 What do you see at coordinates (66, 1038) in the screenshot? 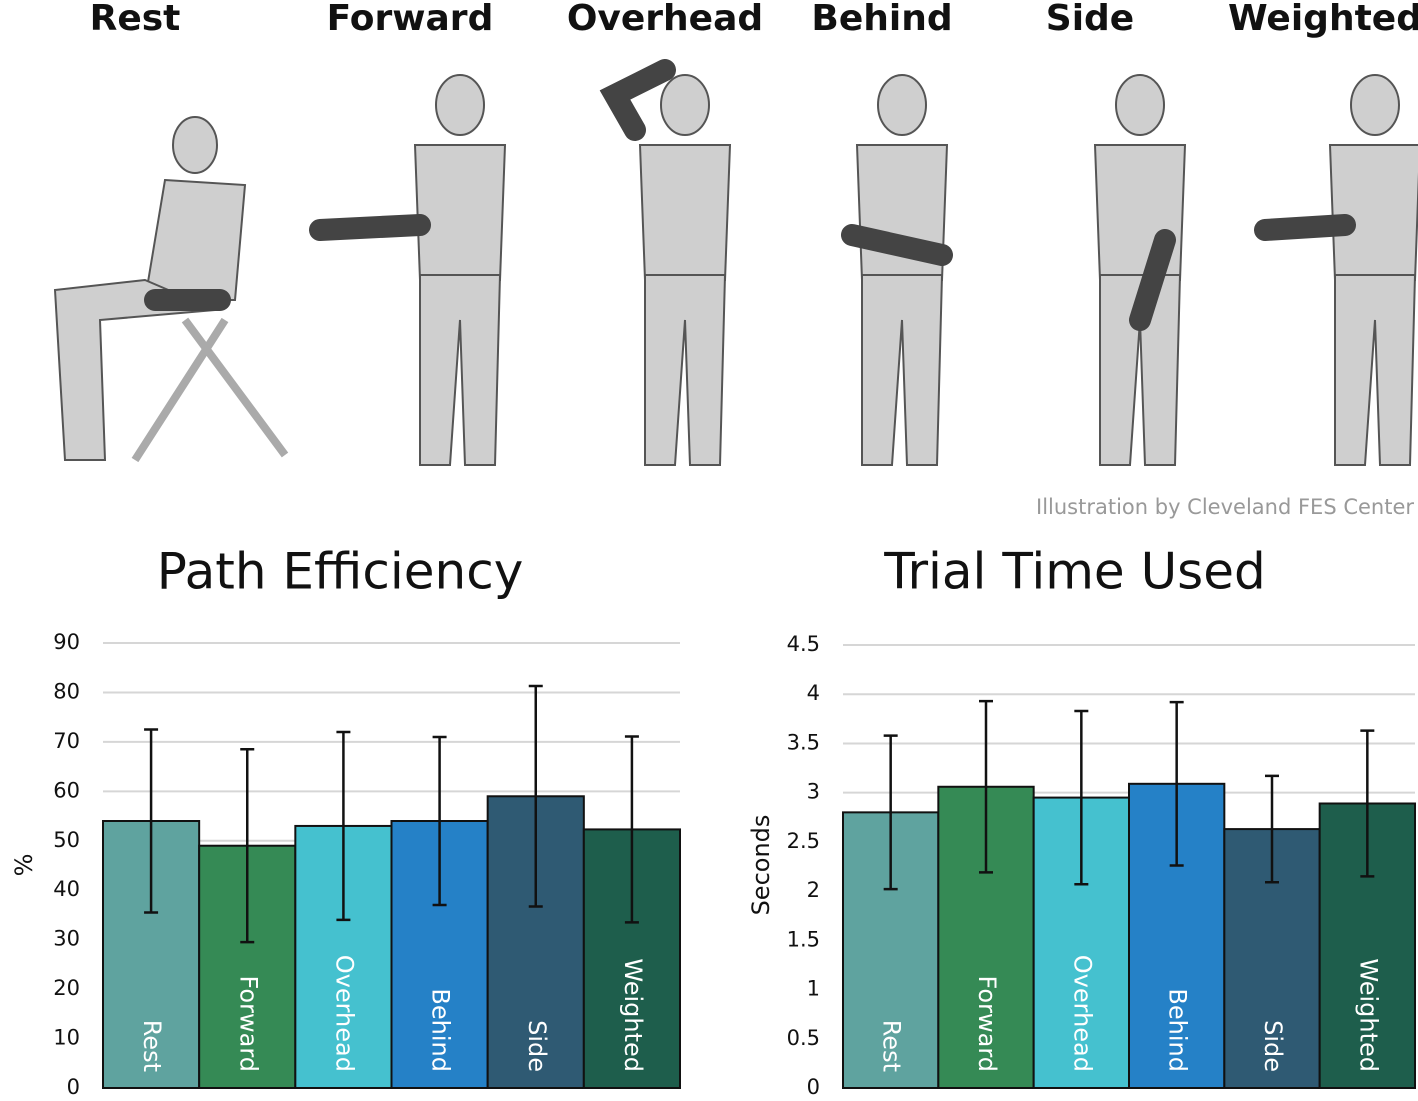
I see `y-tick-label: 10` at bounding box center [66, 1038].